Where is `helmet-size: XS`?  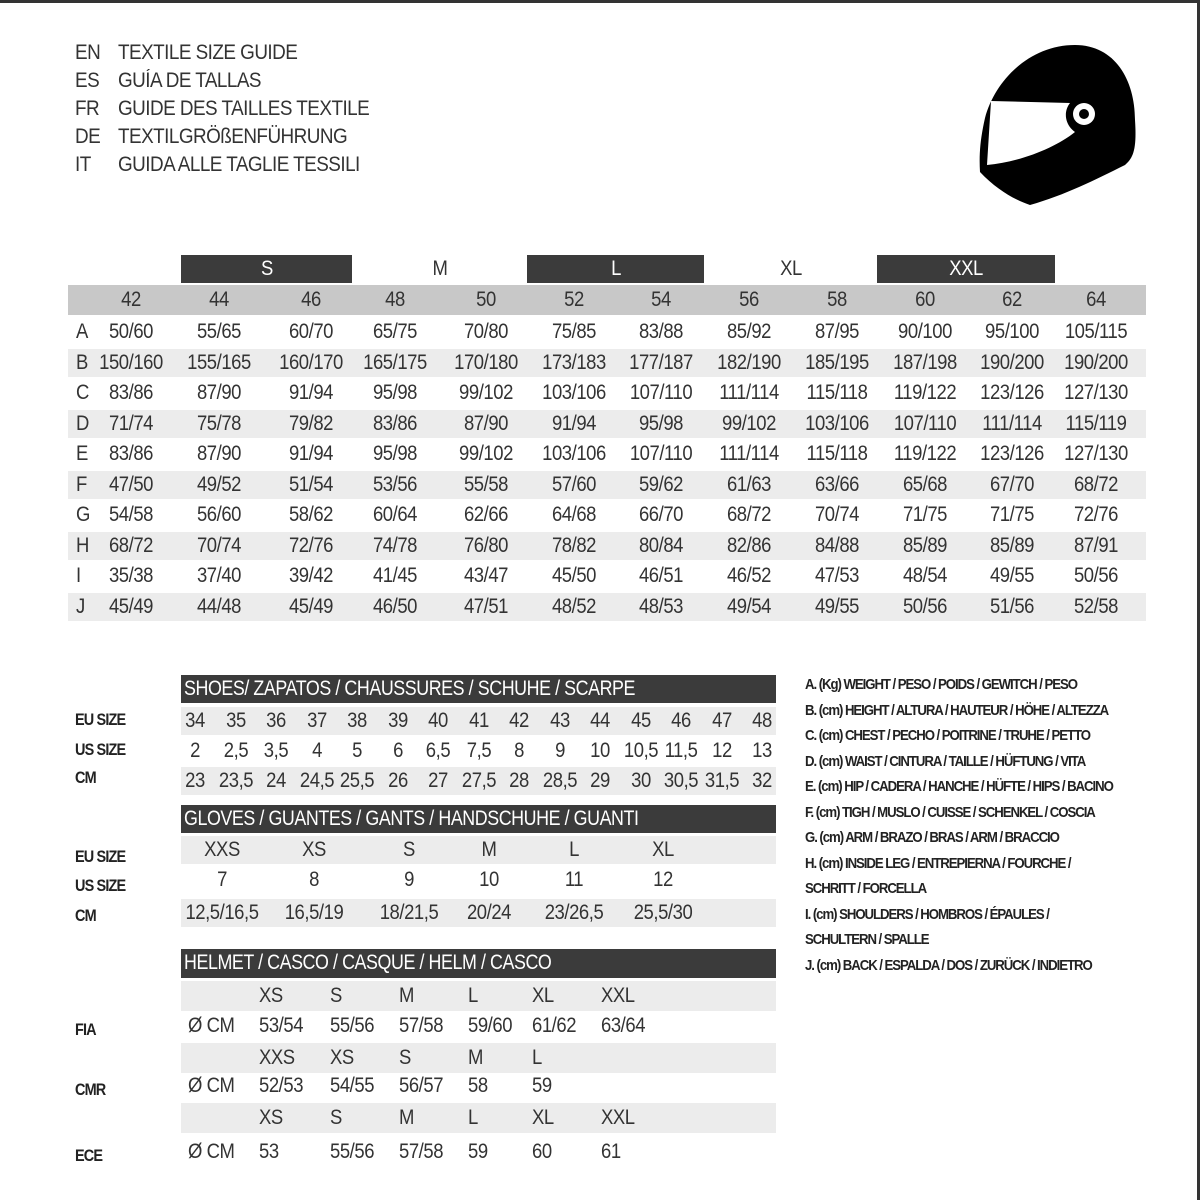
helmet-size: XS is located at coordinates (271, 1117).